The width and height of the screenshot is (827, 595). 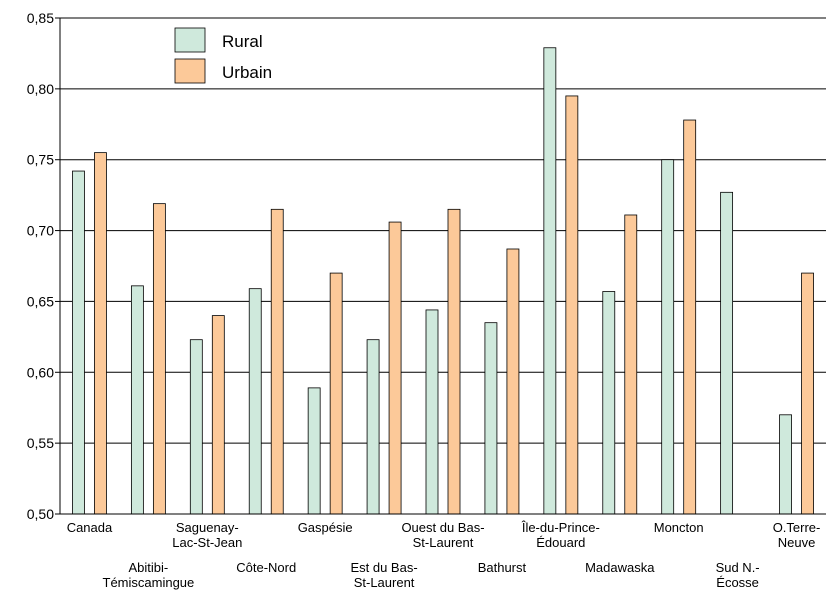 What do you see at coordinates (738, 567) in the screenshot?
I see `x-category-label: Sud N.-` at bounding box center [738, 567].